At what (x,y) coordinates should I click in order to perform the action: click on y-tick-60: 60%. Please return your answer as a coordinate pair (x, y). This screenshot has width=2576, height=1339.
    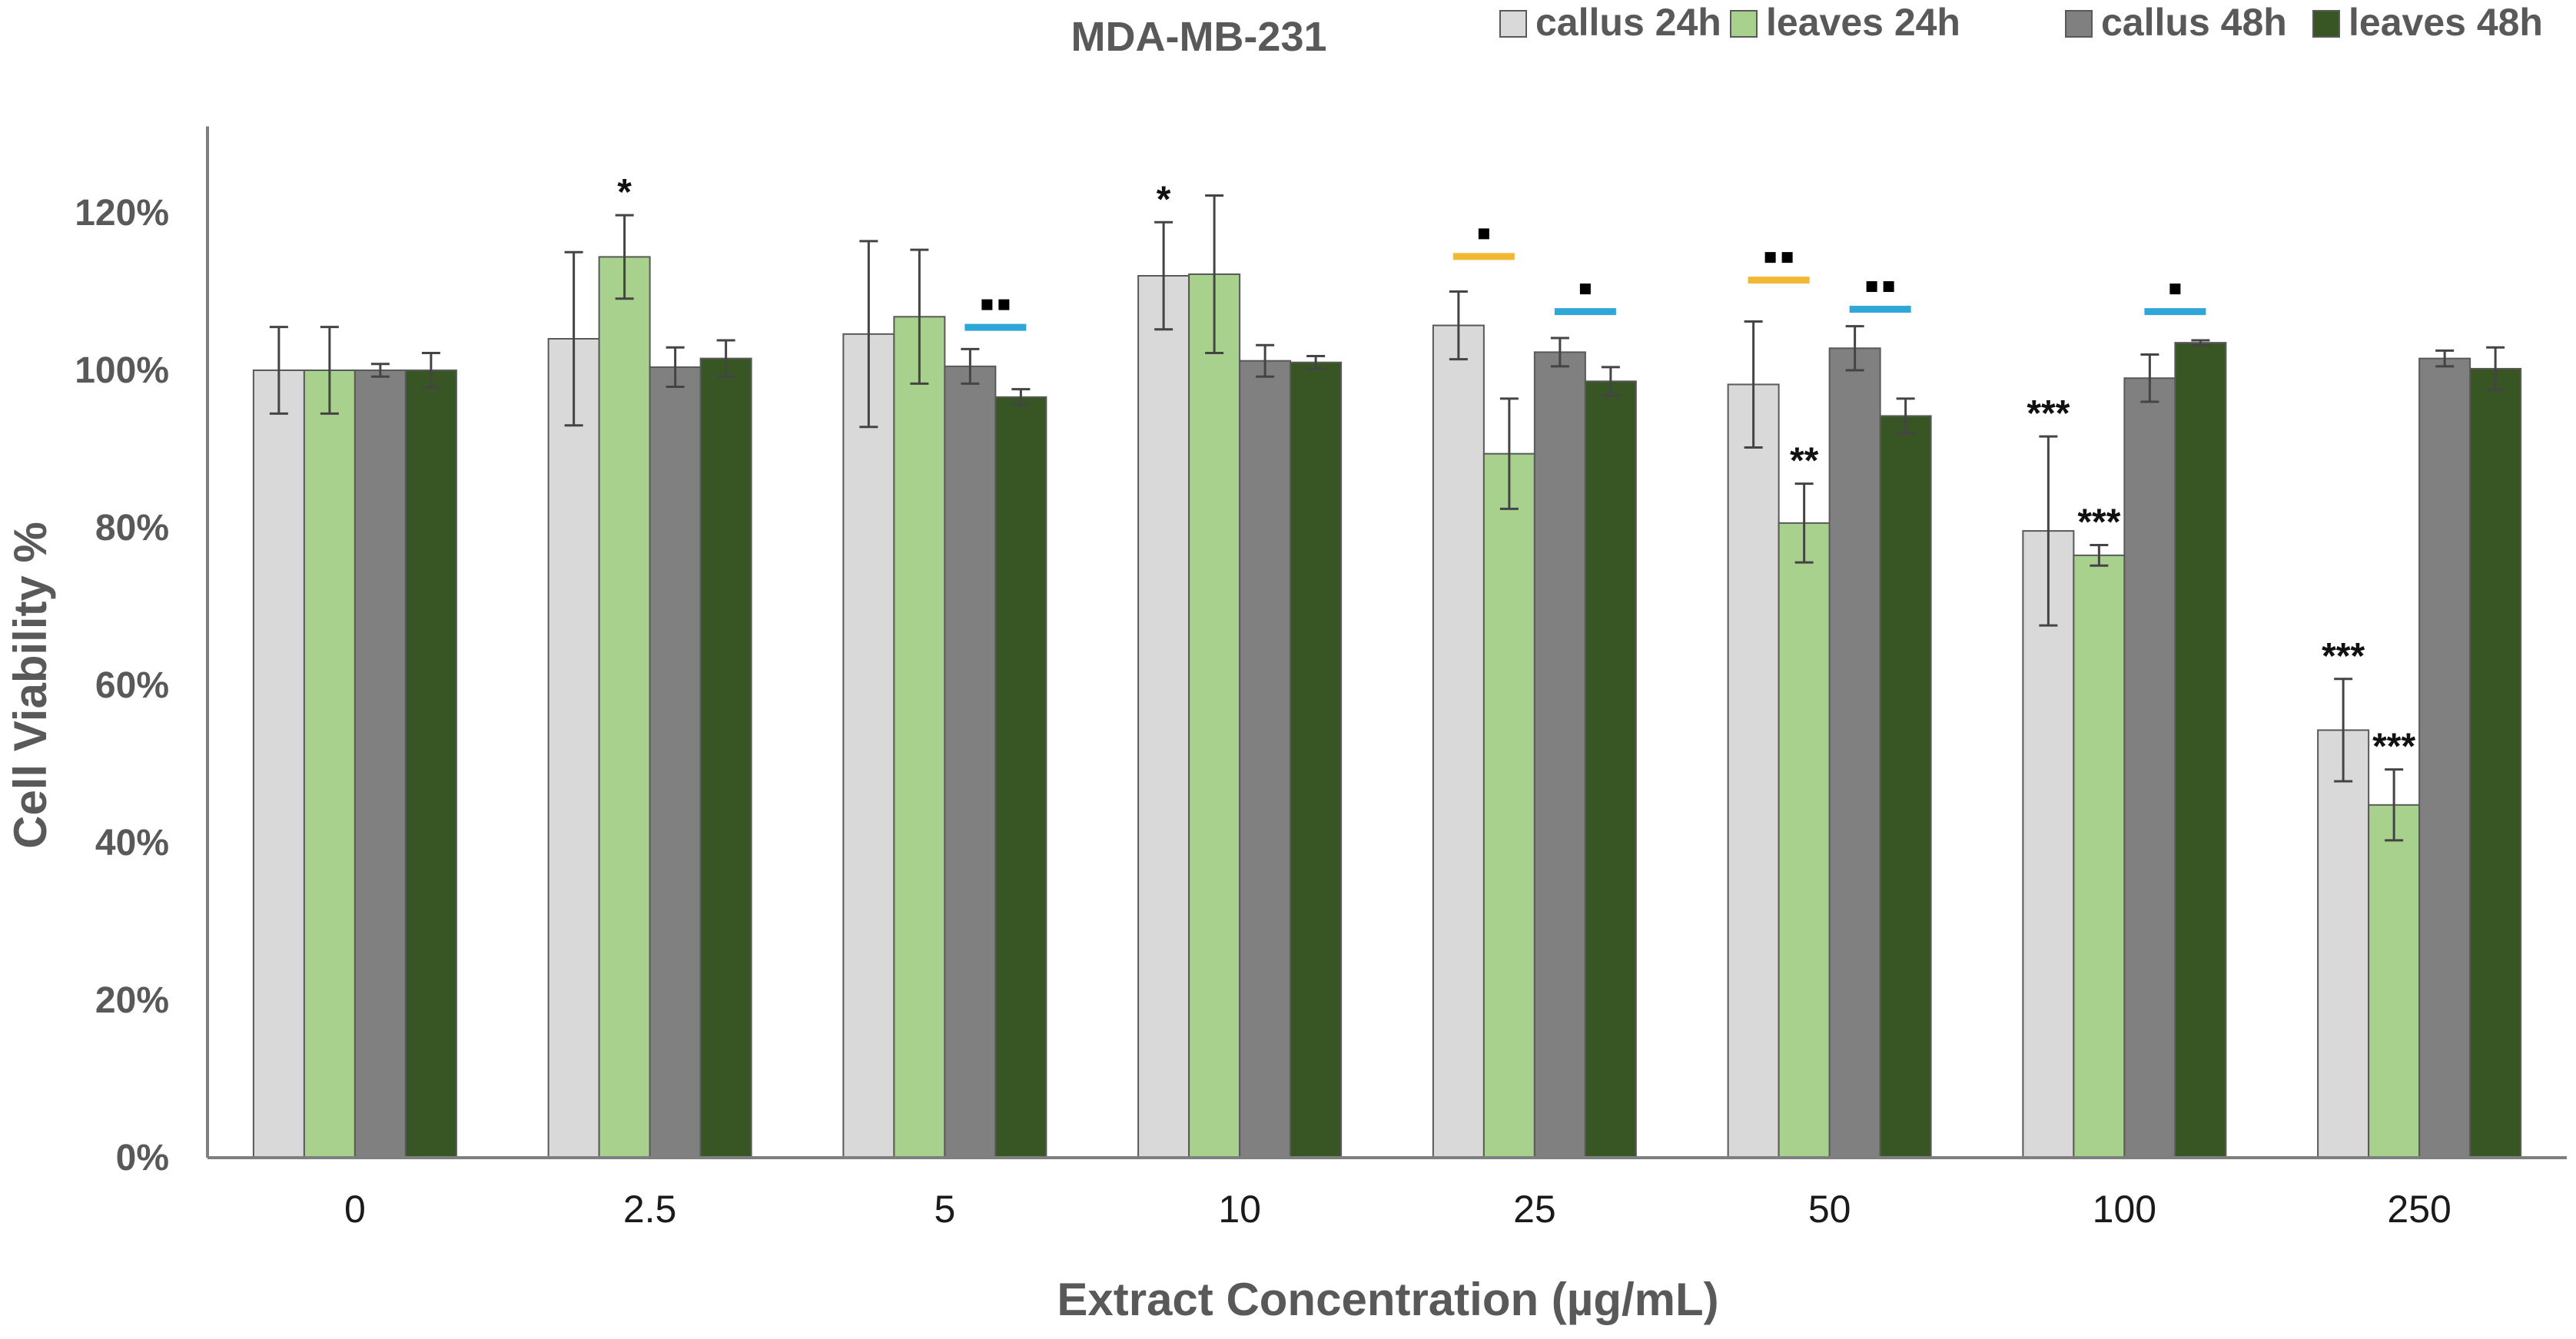
    Looking at the image, I should click on (132, 685).